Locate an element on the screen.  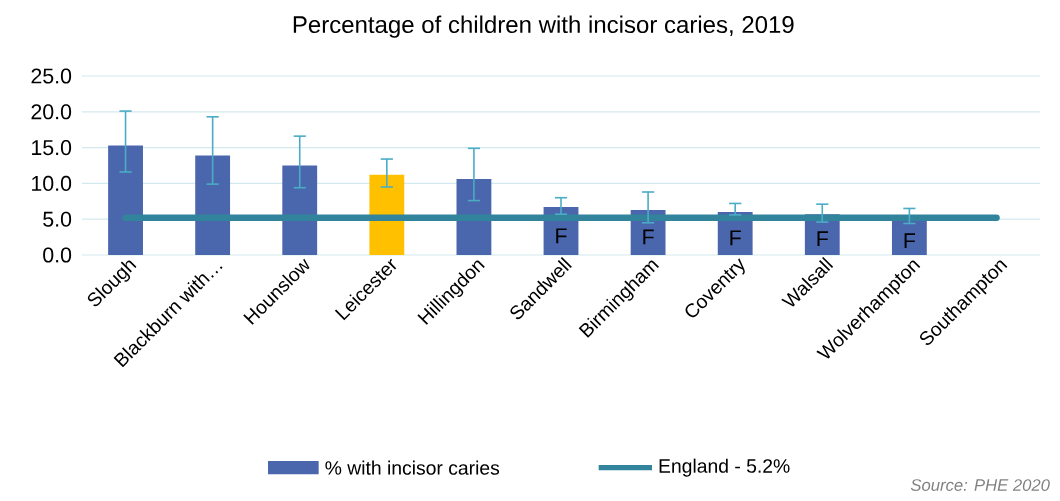
chart-title: Percentage of children with incisor caries, 2019 is located at coordinates (543, 26).